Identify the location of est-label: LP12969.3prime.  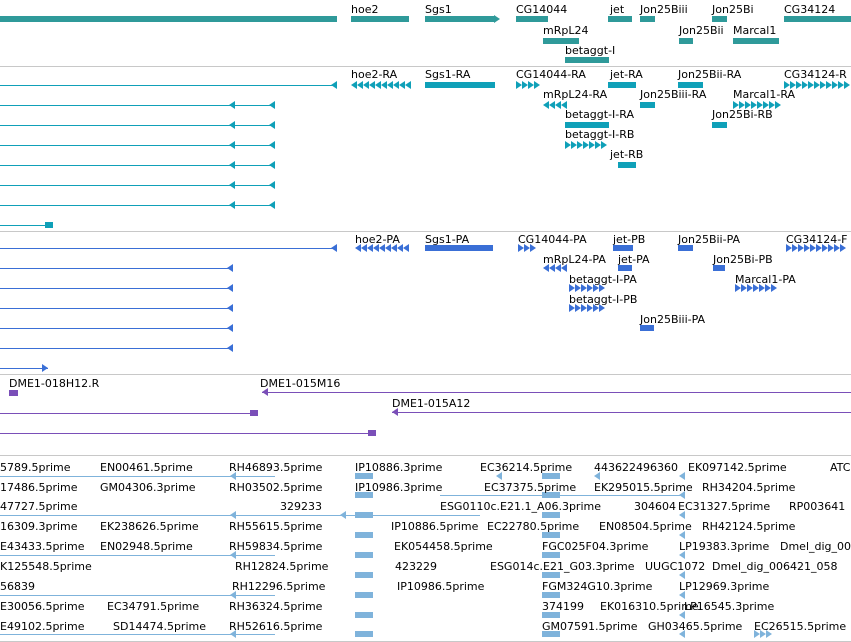
(724, 586).